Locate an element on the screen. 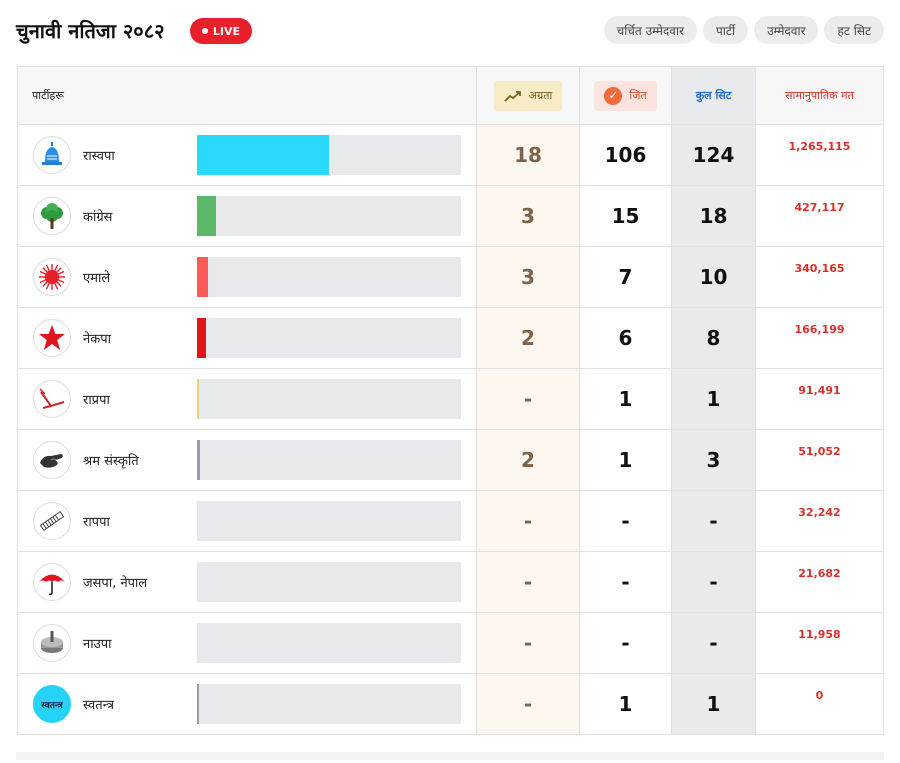  millstone-icon is located at coordinates (52, 643).